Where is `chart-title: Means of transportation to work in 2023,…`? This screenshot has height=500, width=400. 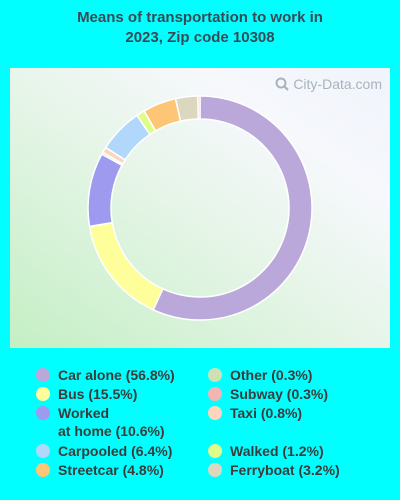
chart-title: Means of transportation to work in 2023,… is located at coordinates (200, 28).